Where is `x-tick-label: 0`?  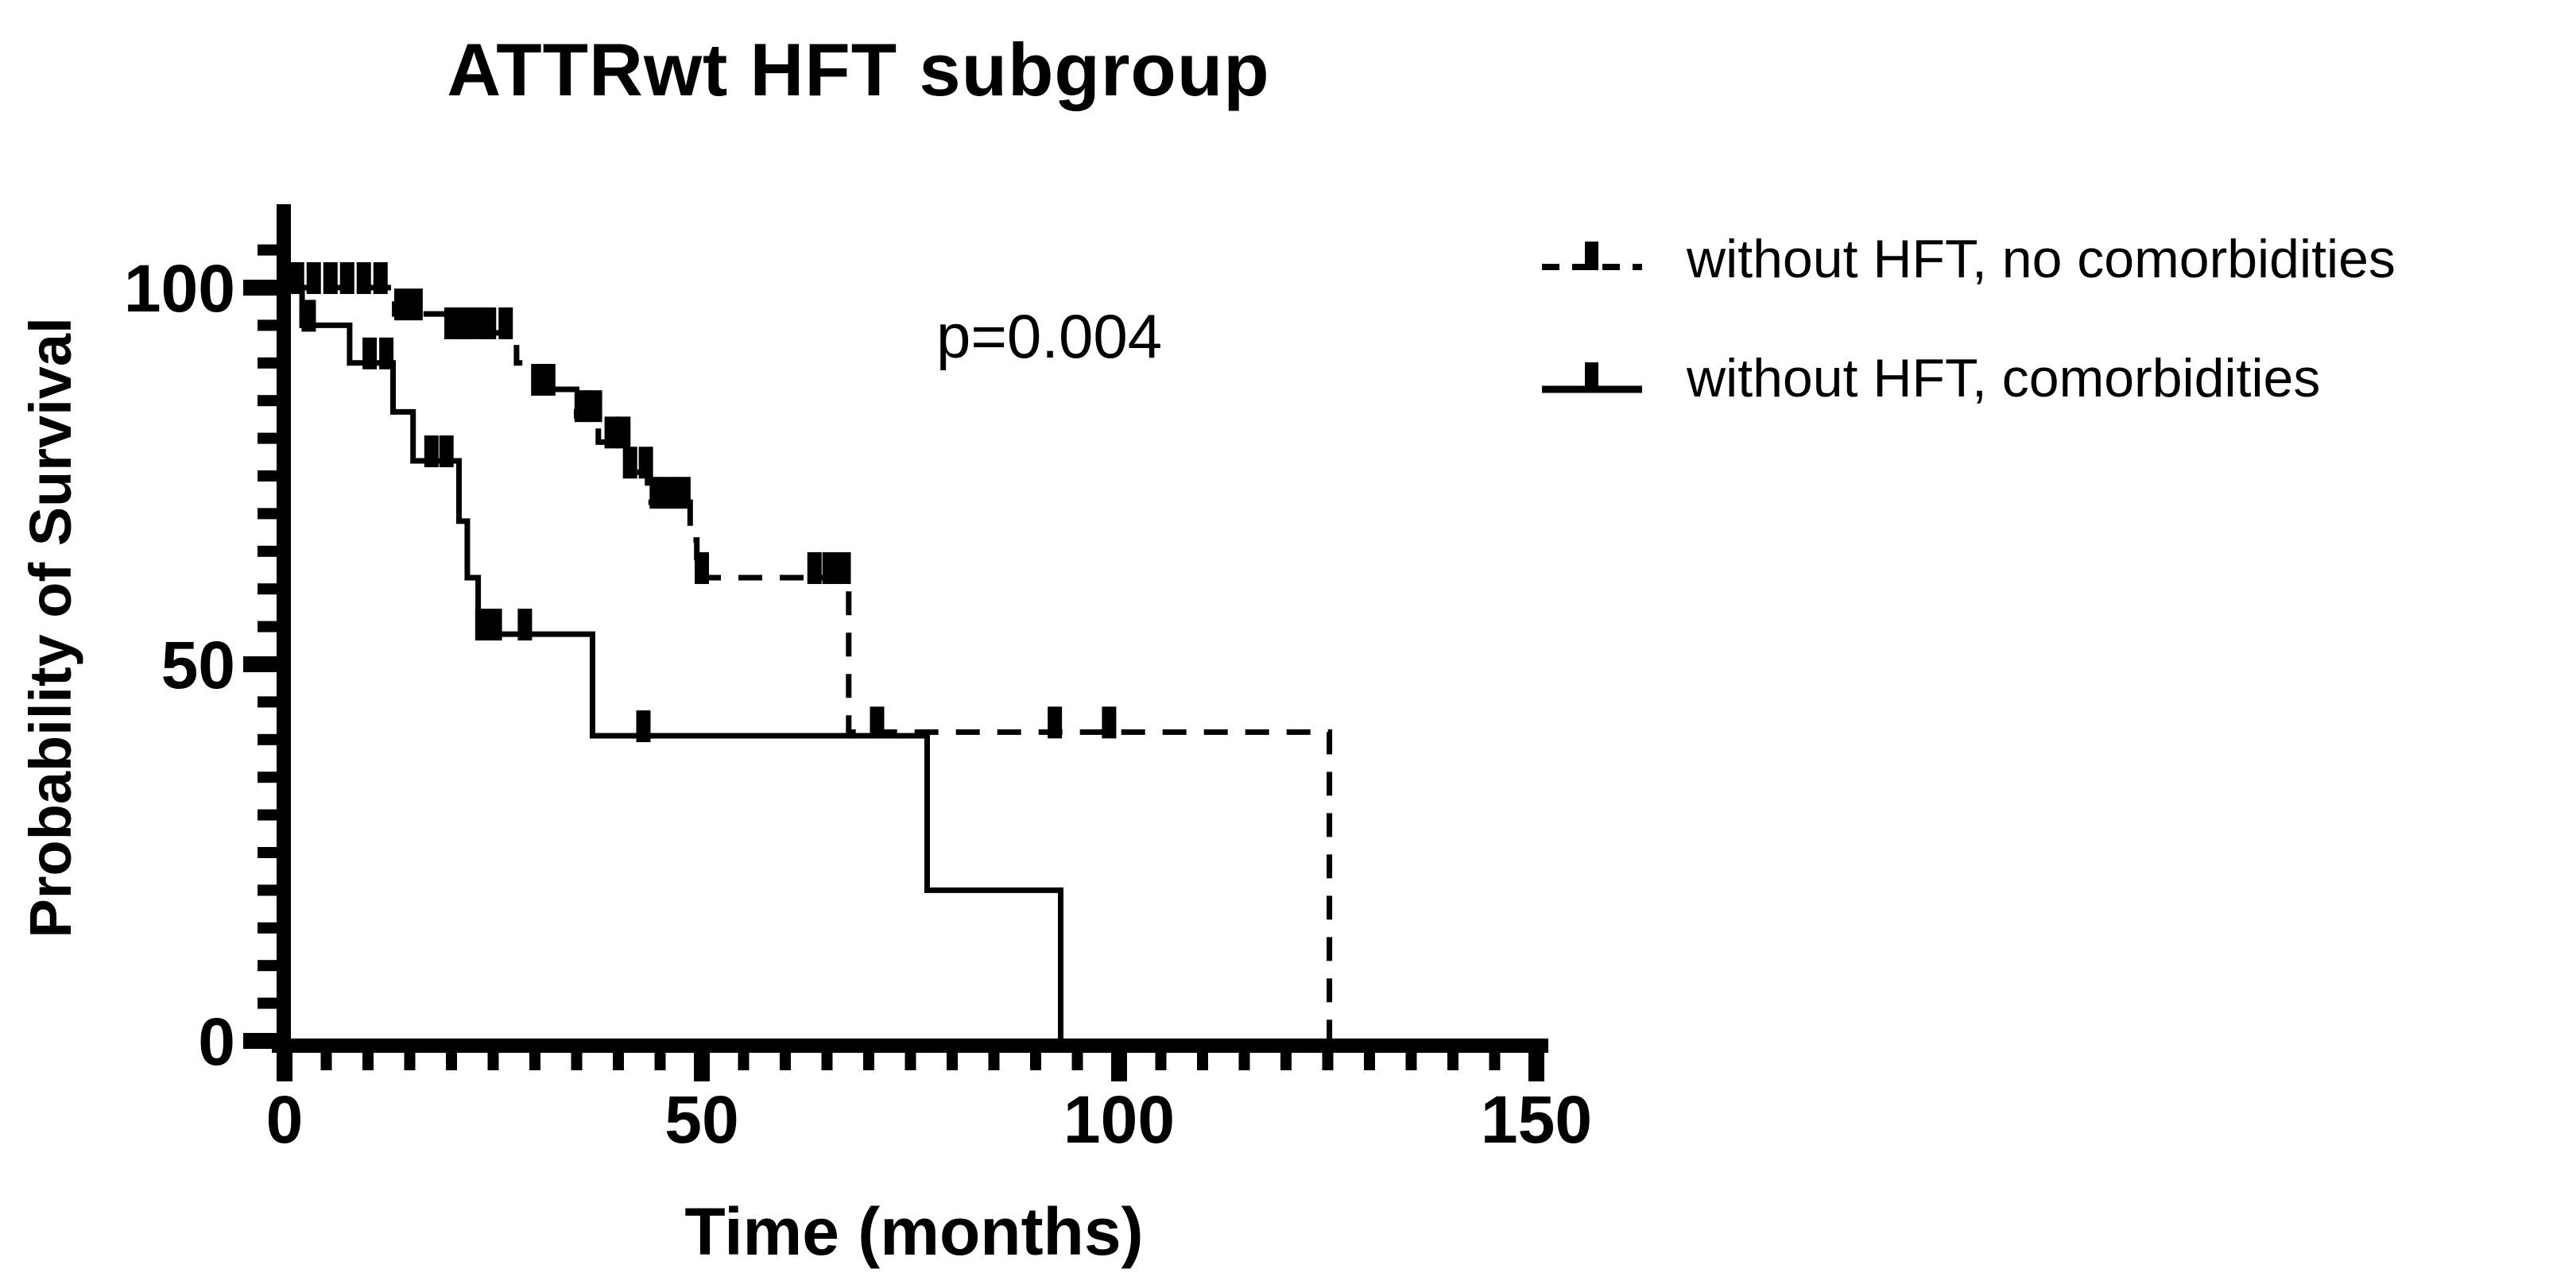 x-tick-label: 0 is located at coordinates (285, 1119).